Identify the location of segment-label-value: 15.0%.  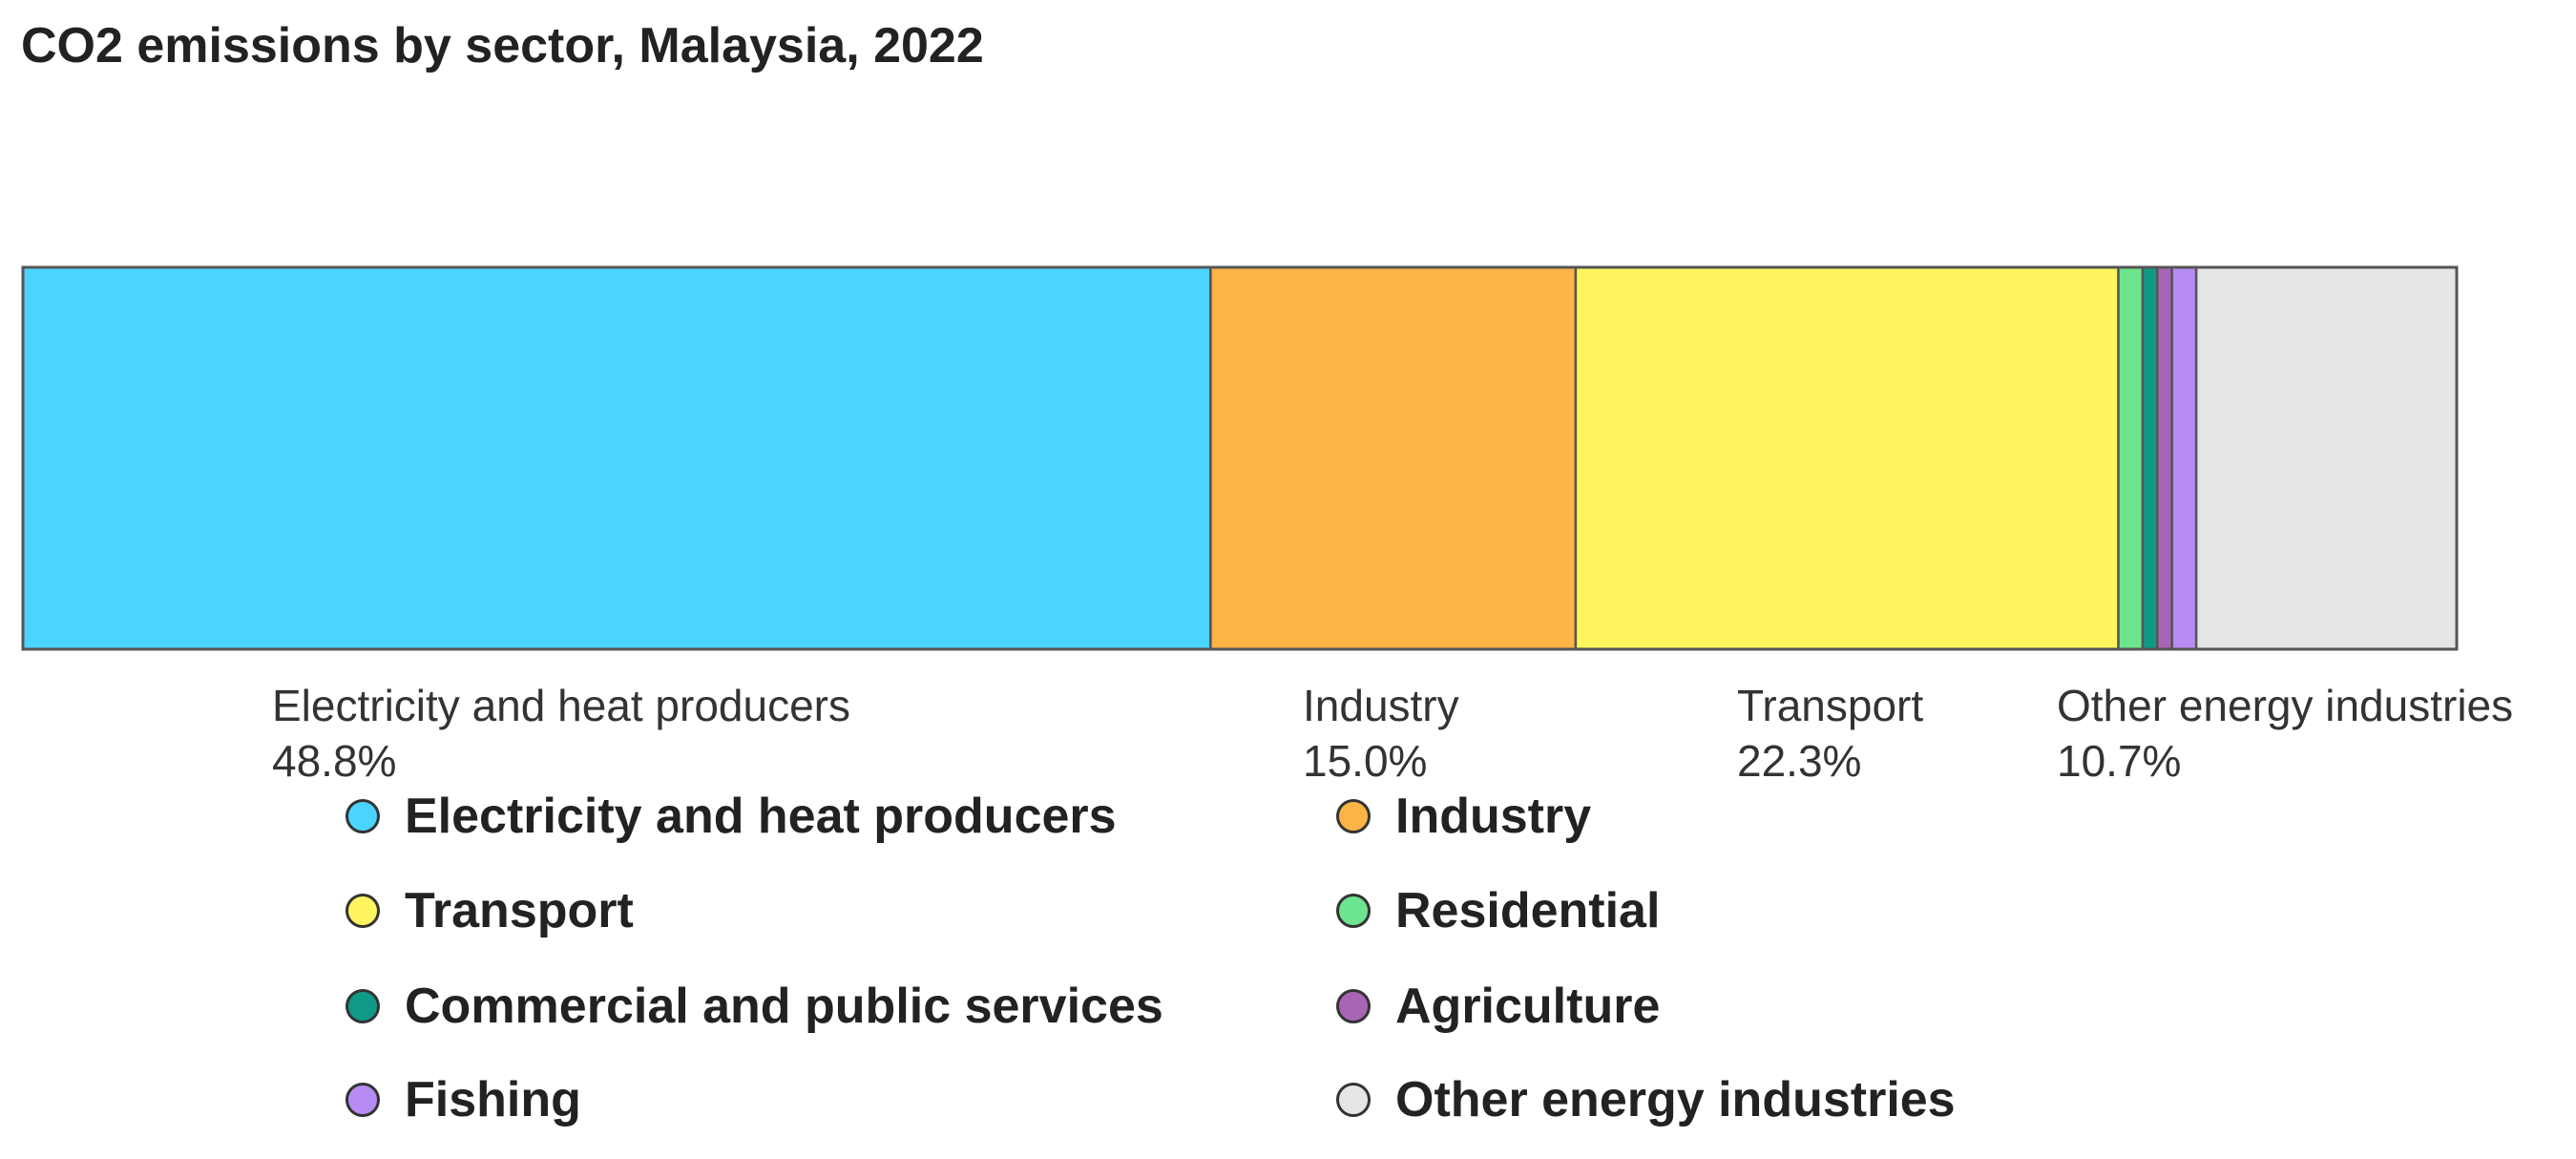
(1365, 761).